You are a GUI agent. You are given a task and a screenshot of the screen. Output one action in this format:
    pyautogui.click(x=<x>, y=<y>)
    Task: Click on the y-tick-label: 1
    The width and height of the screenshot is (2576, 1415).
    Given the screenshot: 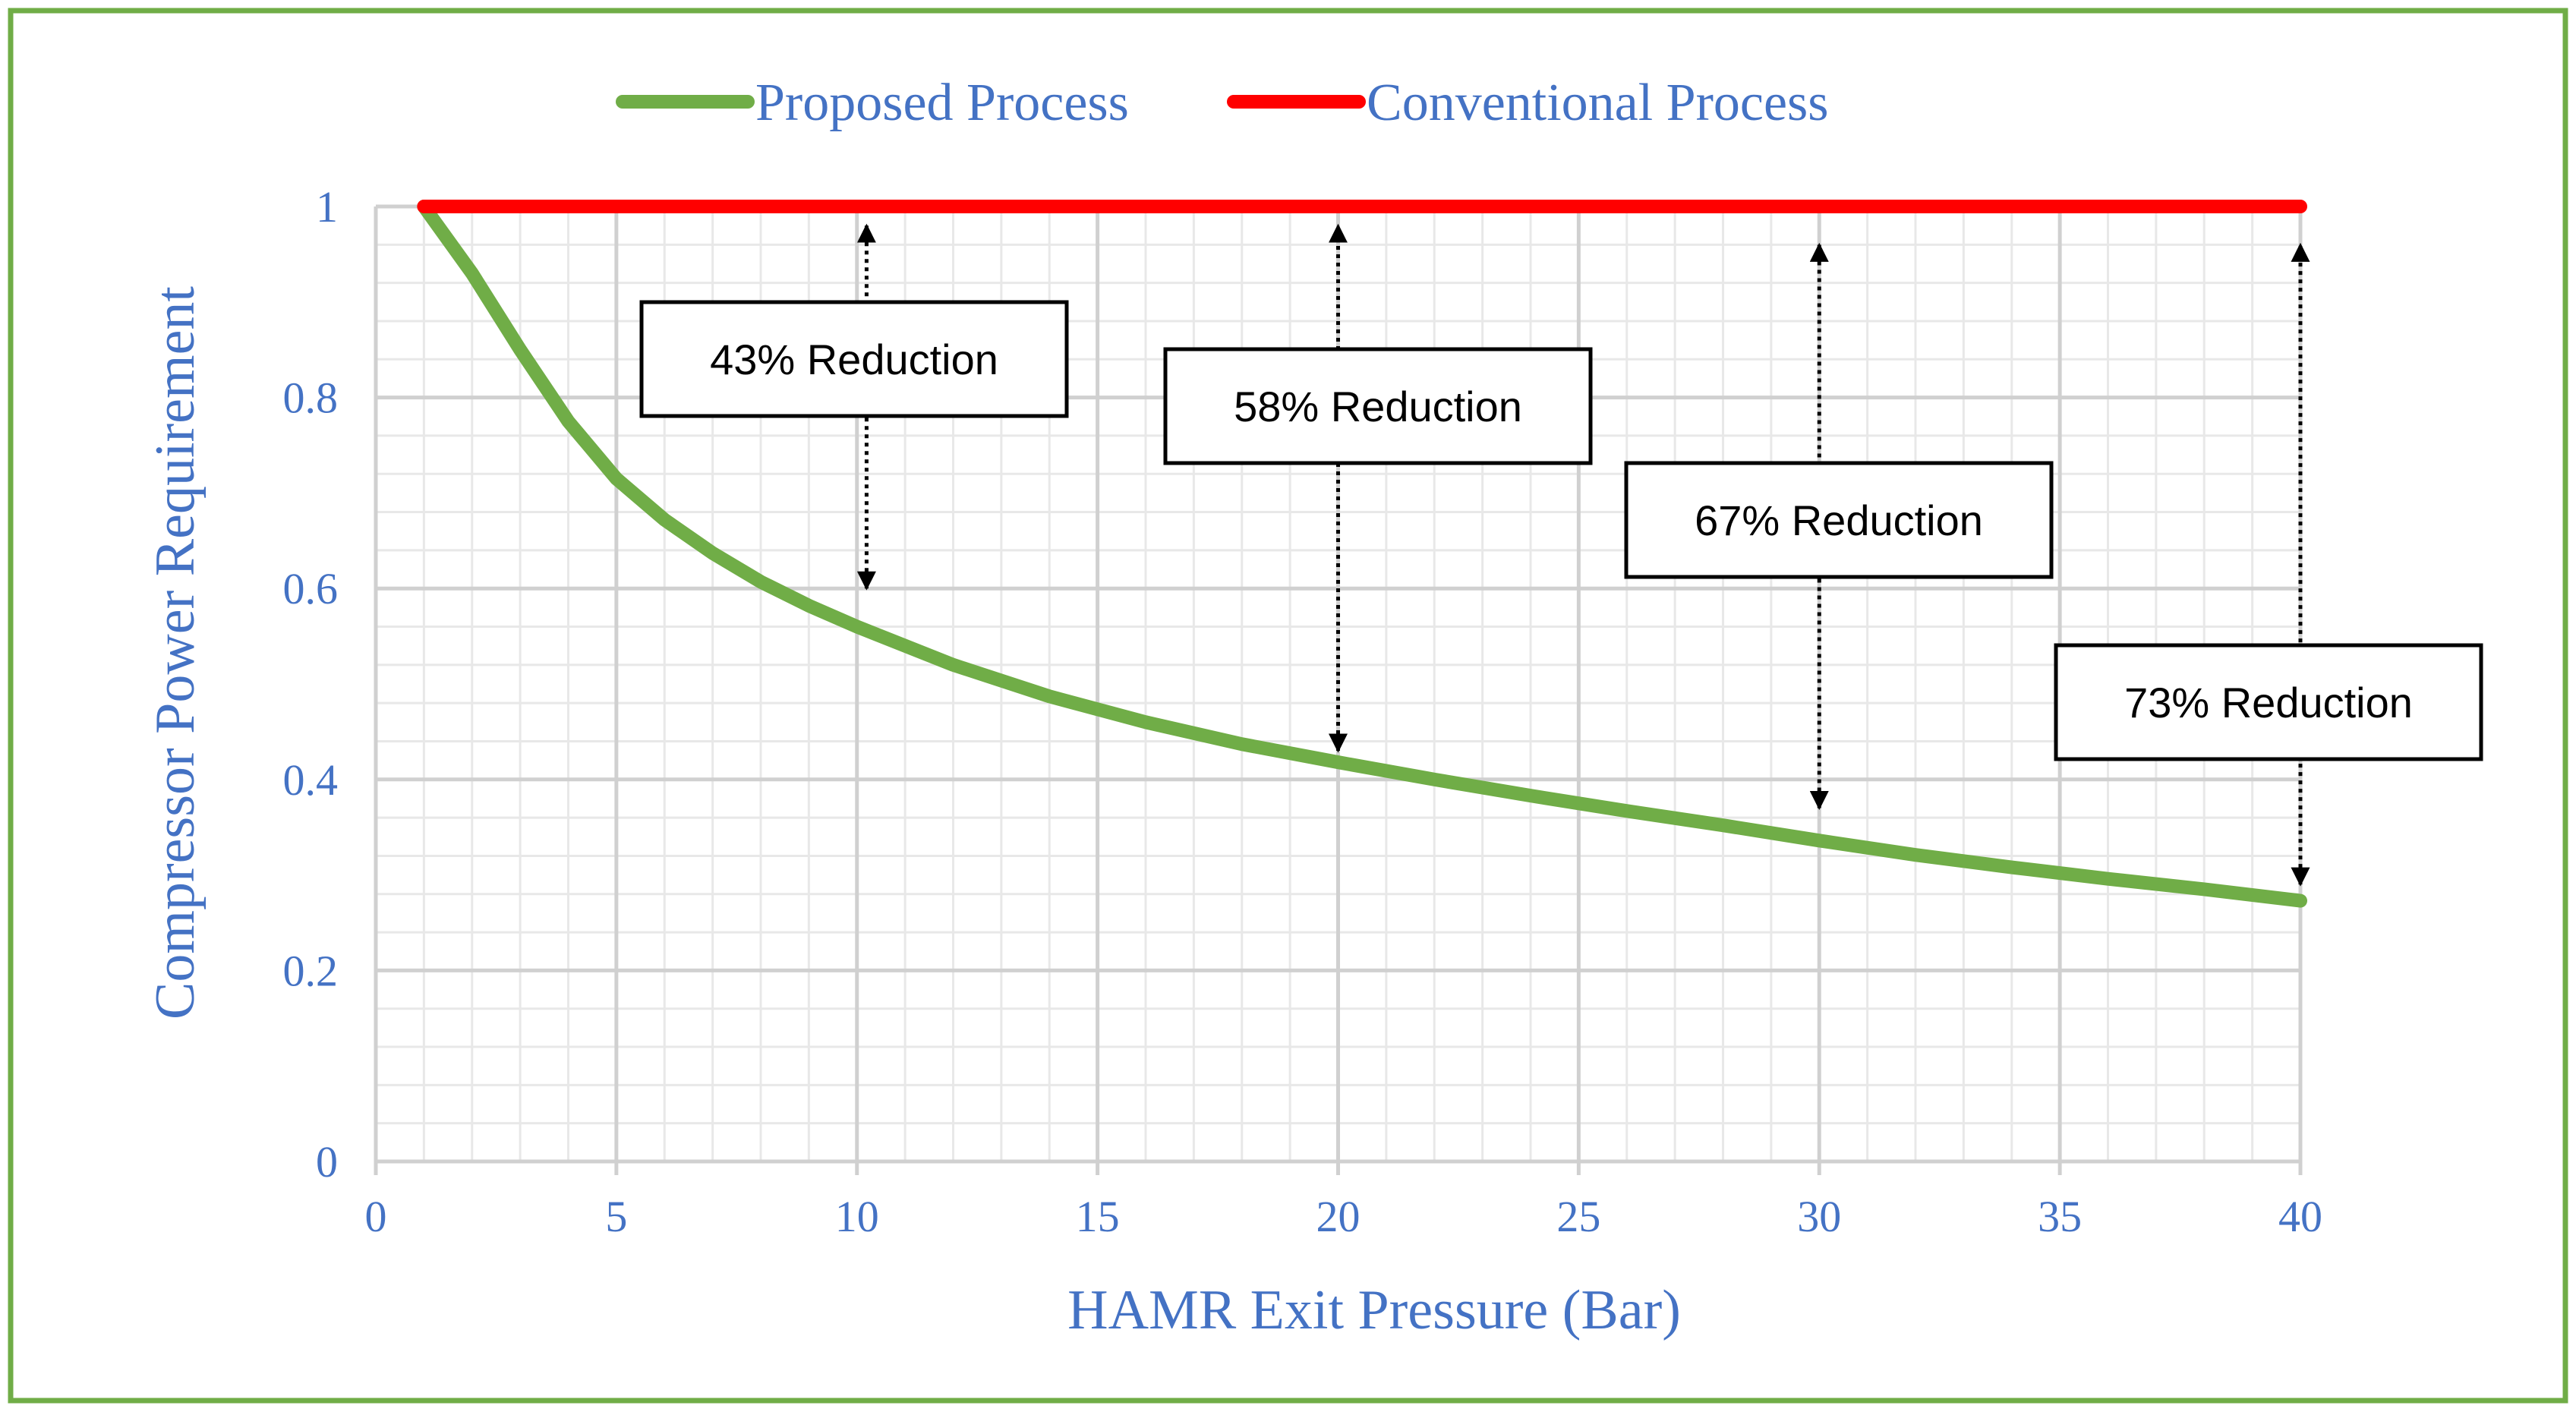 What is the action you would take?
    pyautogui.click(x=327, y=207)
    